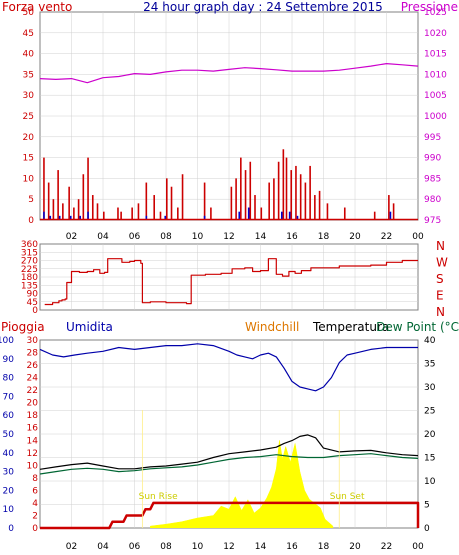 Image resolution: width=459 pixels, height=555 pixels. I want to click on direction-degree-tick-label: 90, so click(33, 295).